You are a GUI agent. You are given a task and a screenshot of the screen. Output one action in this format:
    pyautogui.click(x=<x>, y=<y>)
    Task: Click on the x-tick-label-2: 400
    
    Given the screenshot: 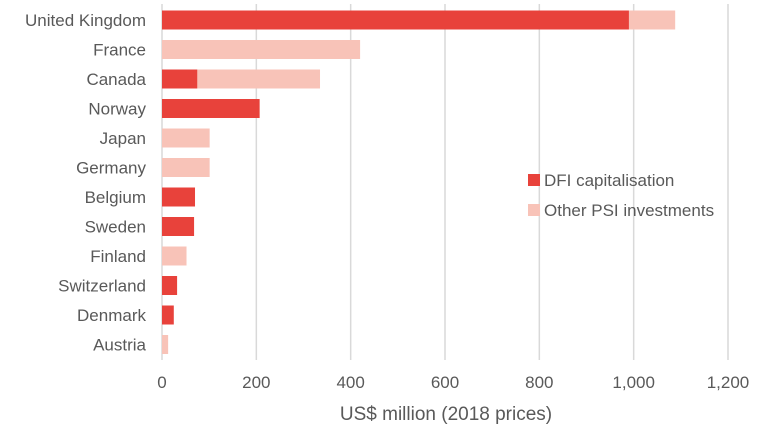 What is the action you would take?
    pyautogui.click(x=350, y=382)
    